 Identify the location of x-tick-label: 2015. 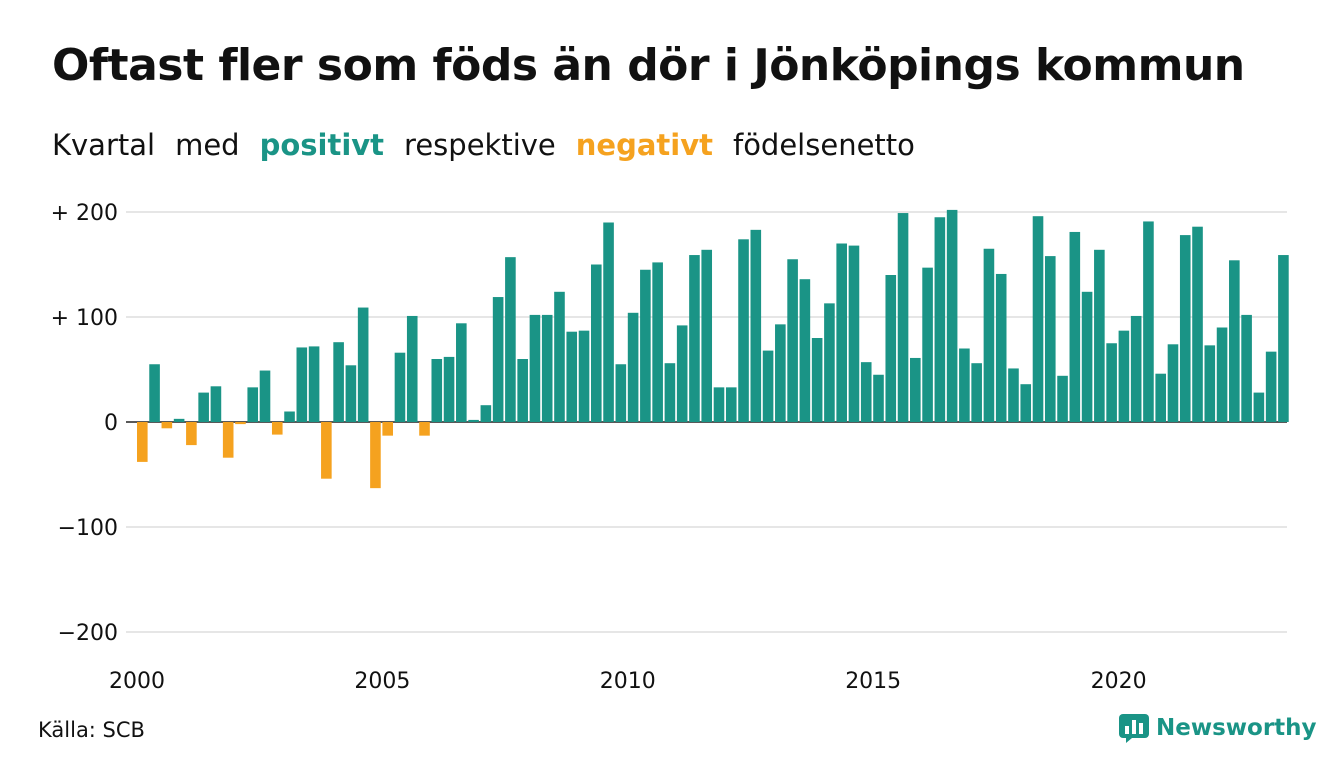
(873, 681).